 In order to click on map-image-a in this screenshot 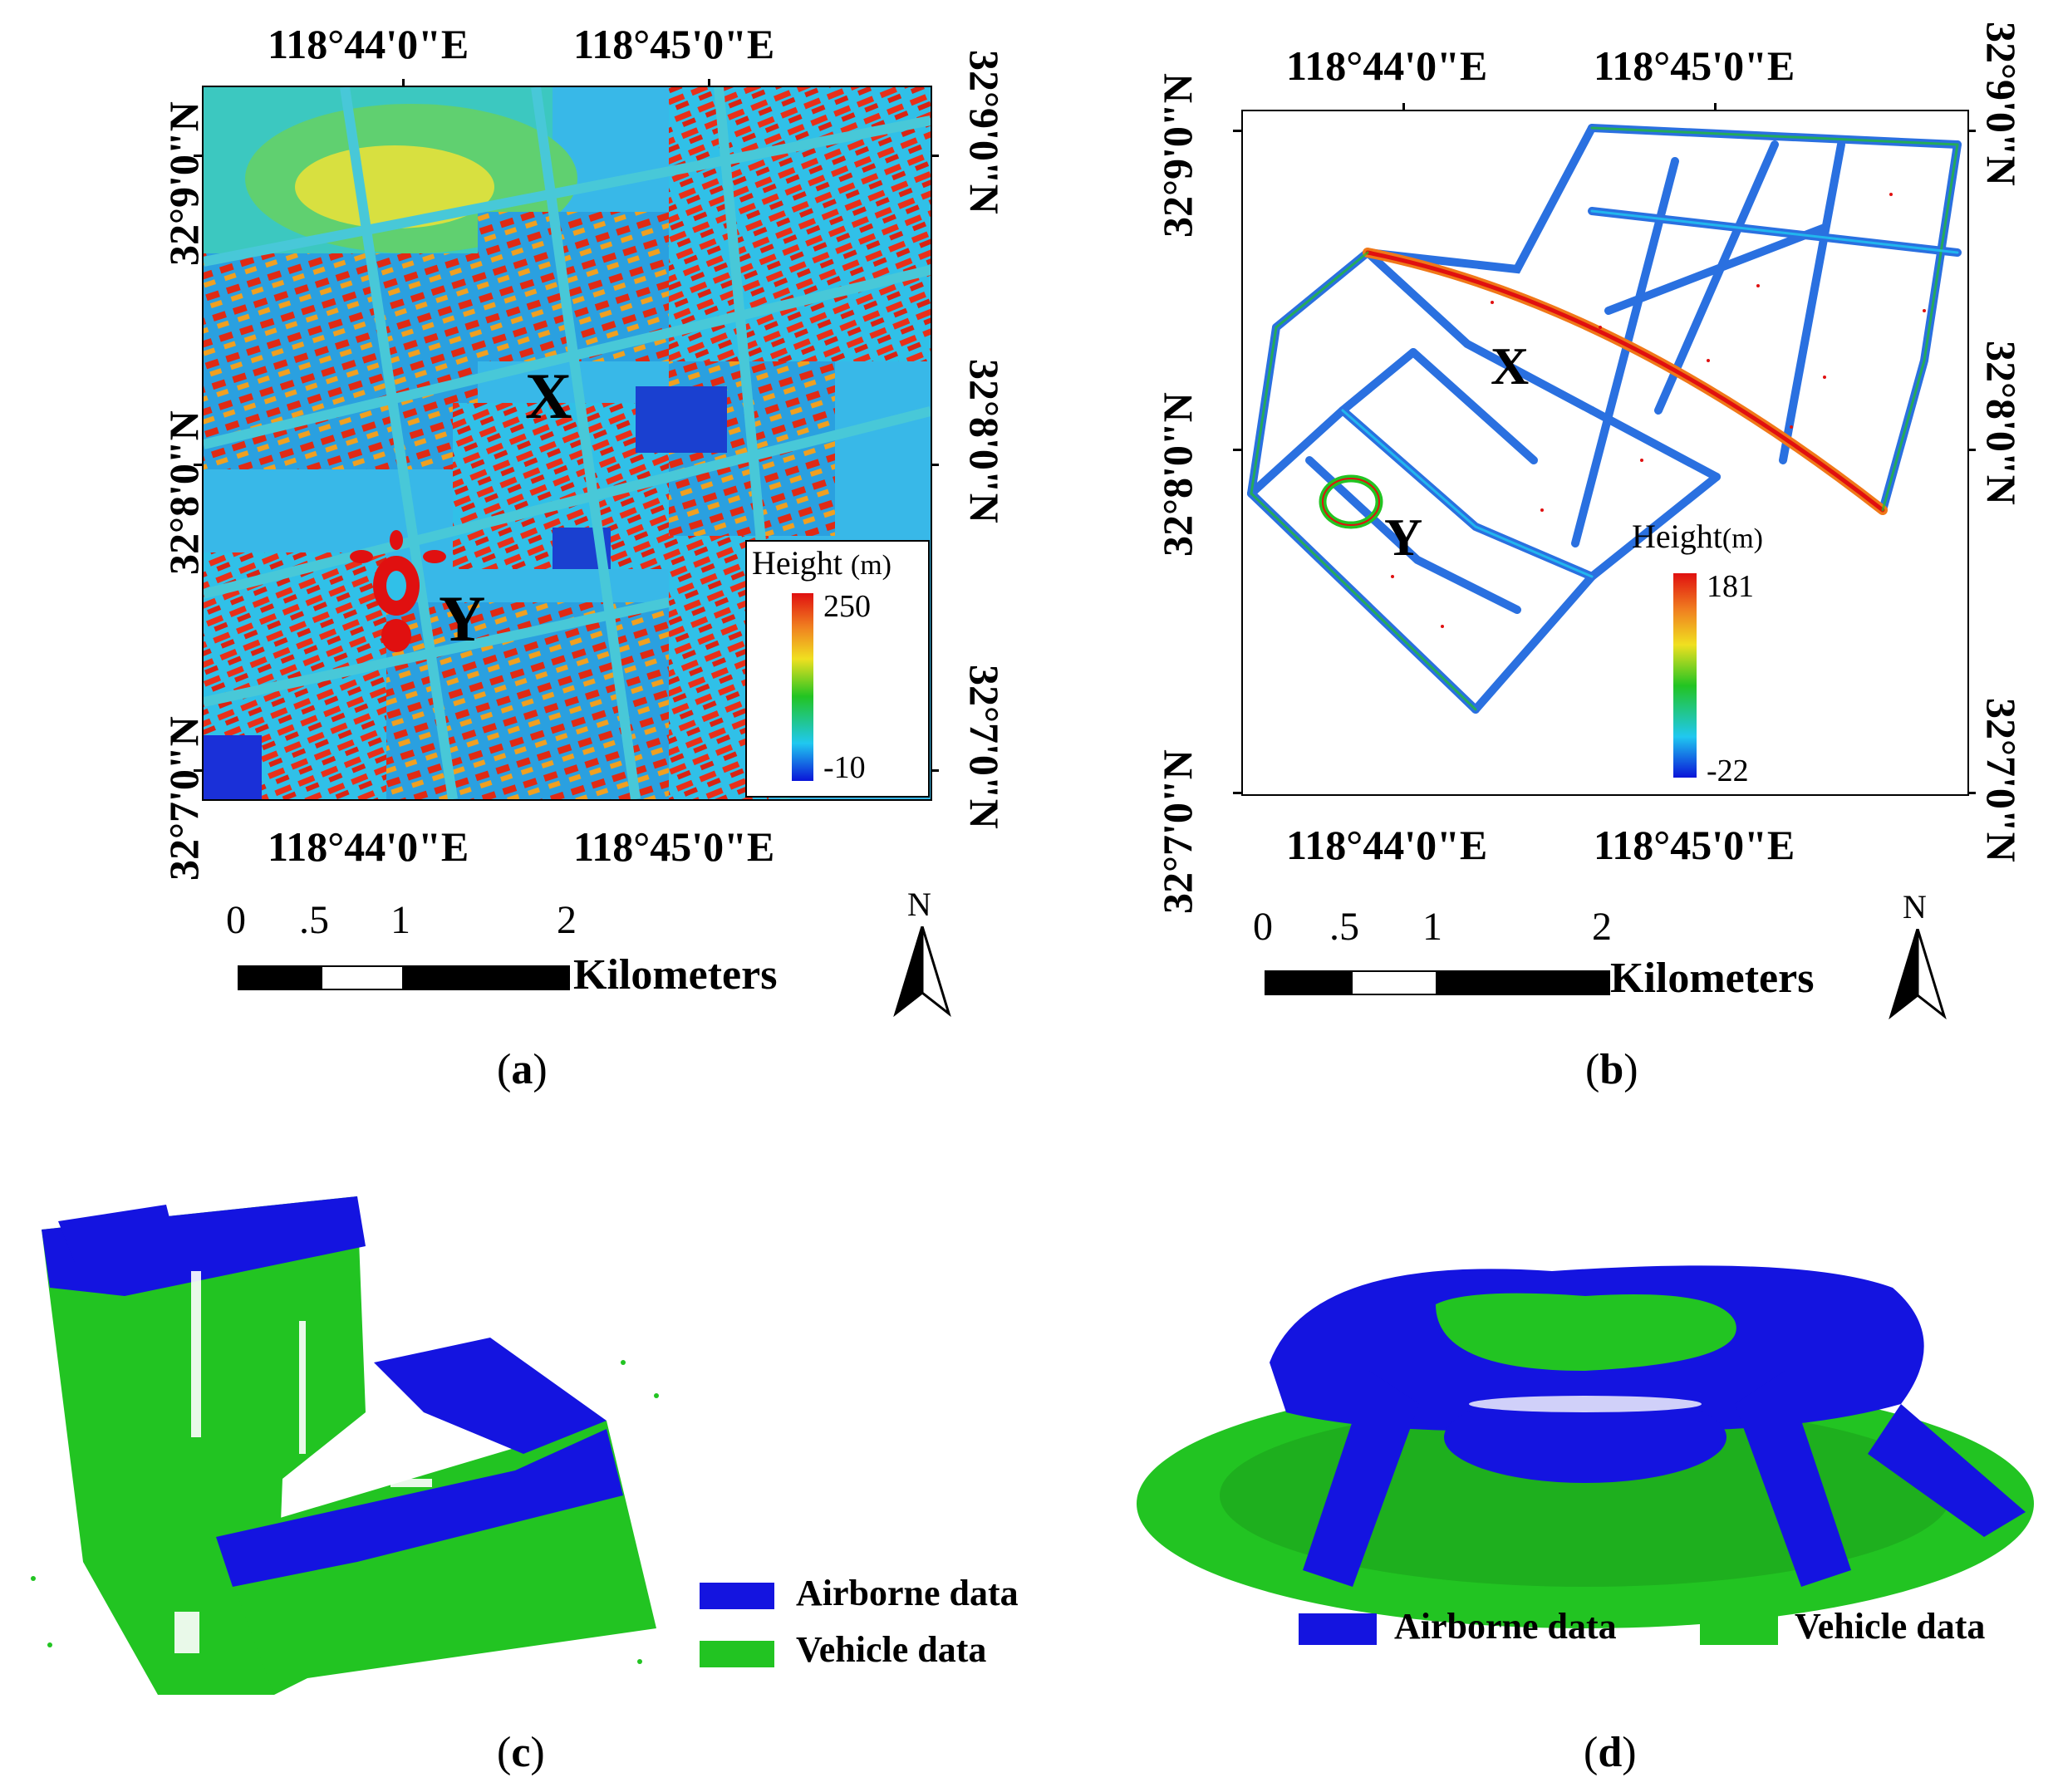, I will do `click(567, 443)`.